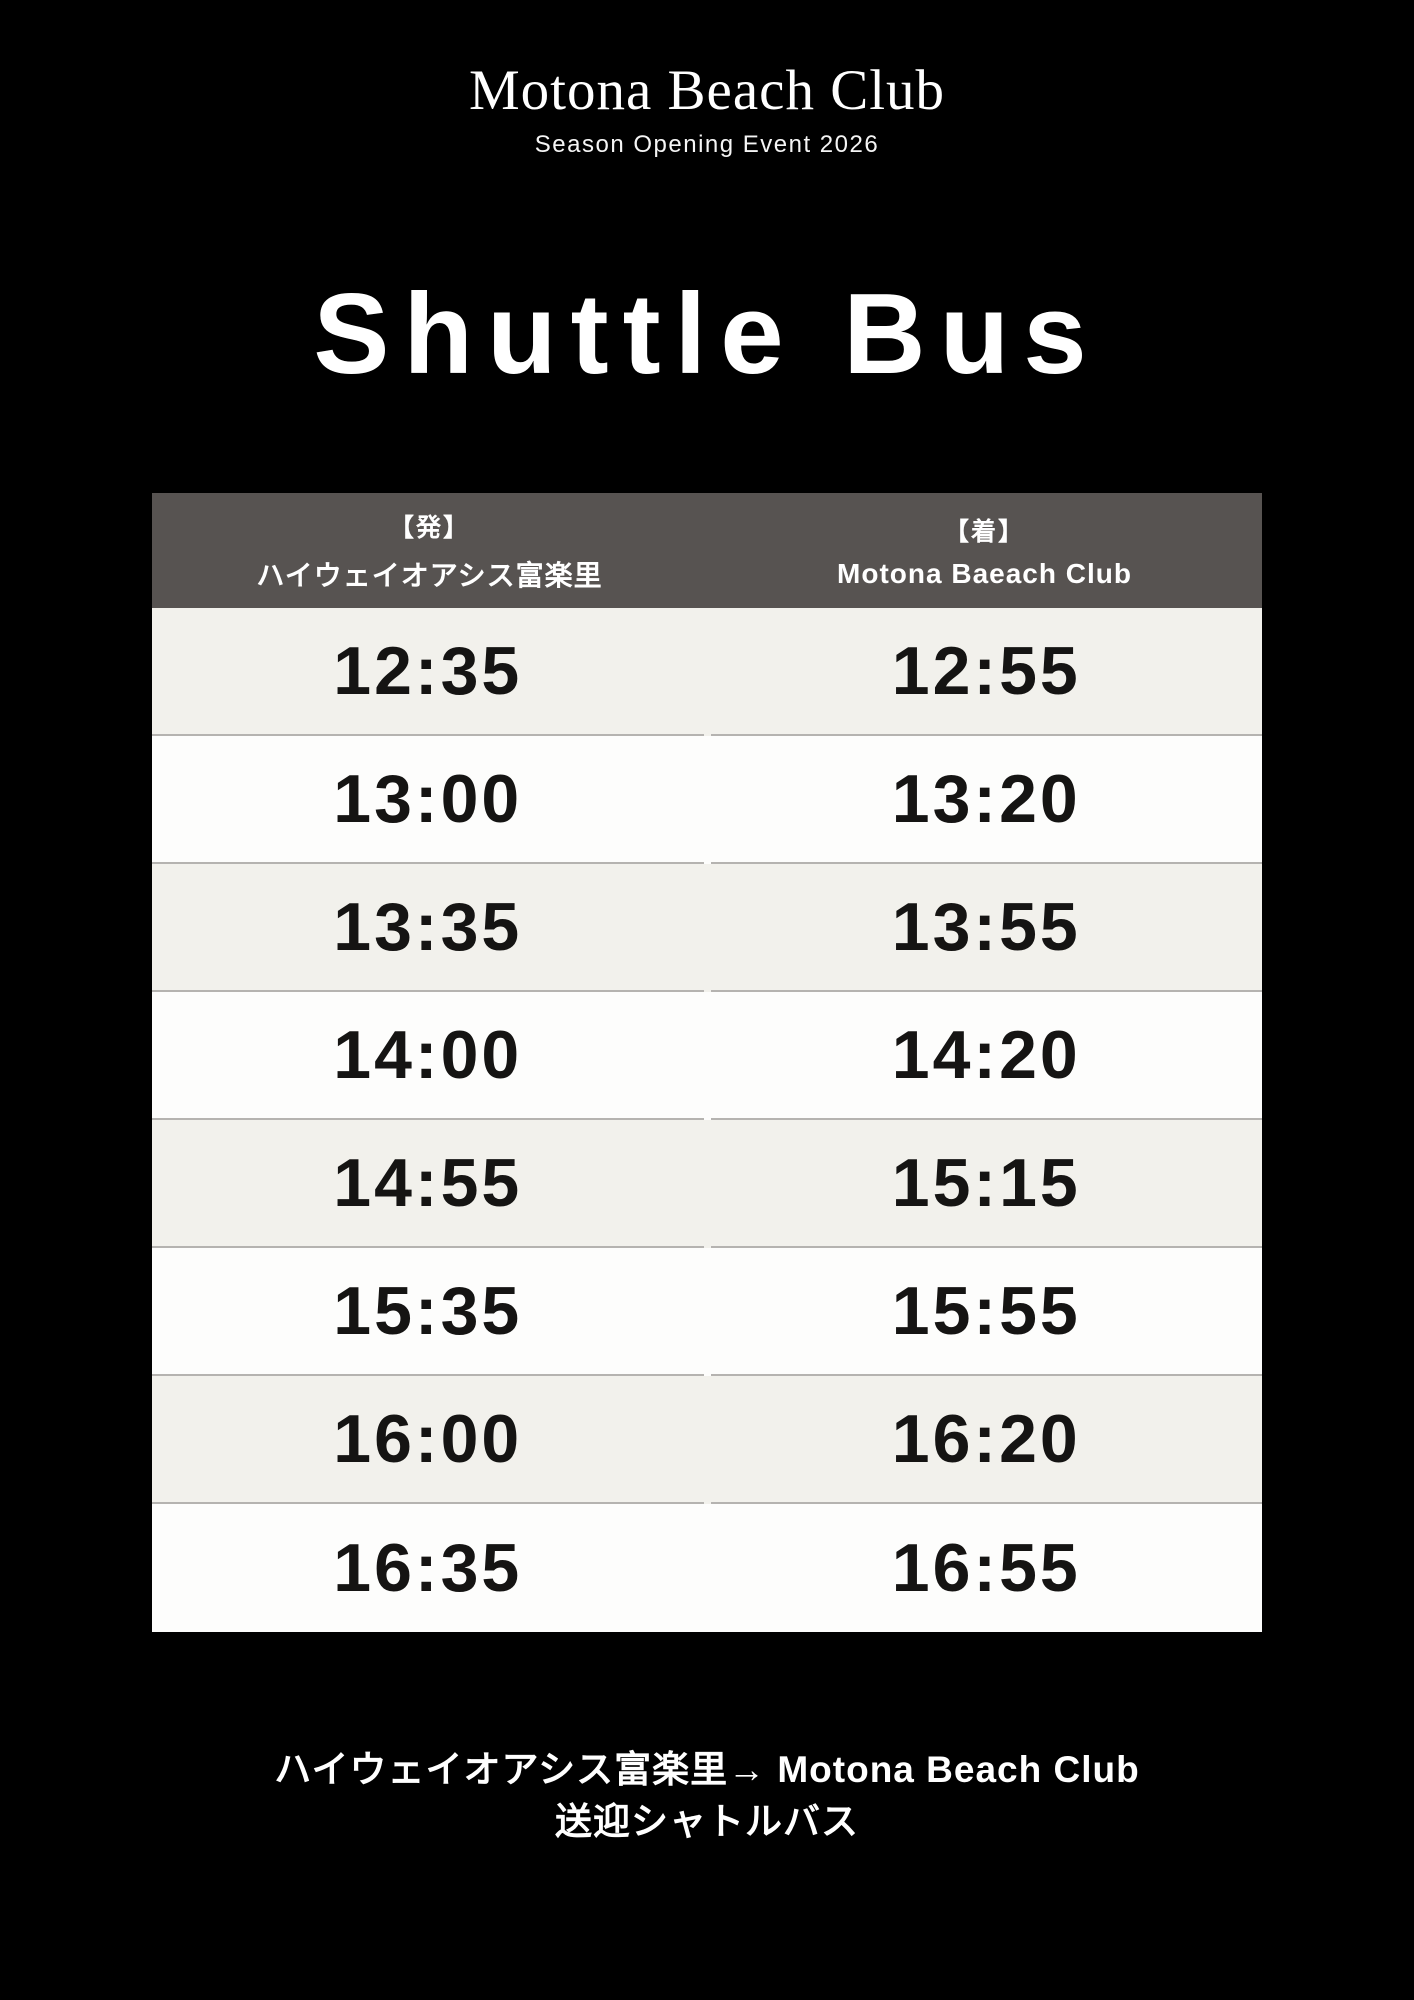 The height and width of the screenshot is (2000, 1414). Describe the element at coordinates (707, 90) in the screenshot. I see `brand-title: Motona Beach Club` at that location.